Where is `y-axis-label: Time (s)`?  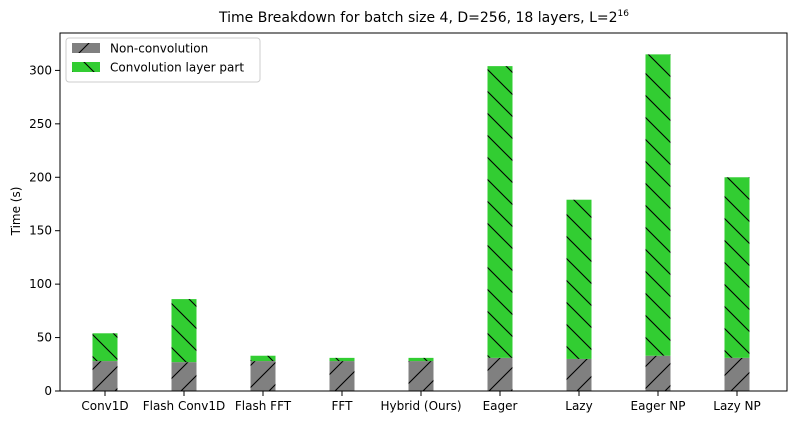 y-axis-label: Time (s) is located at coordinates (16, 212).